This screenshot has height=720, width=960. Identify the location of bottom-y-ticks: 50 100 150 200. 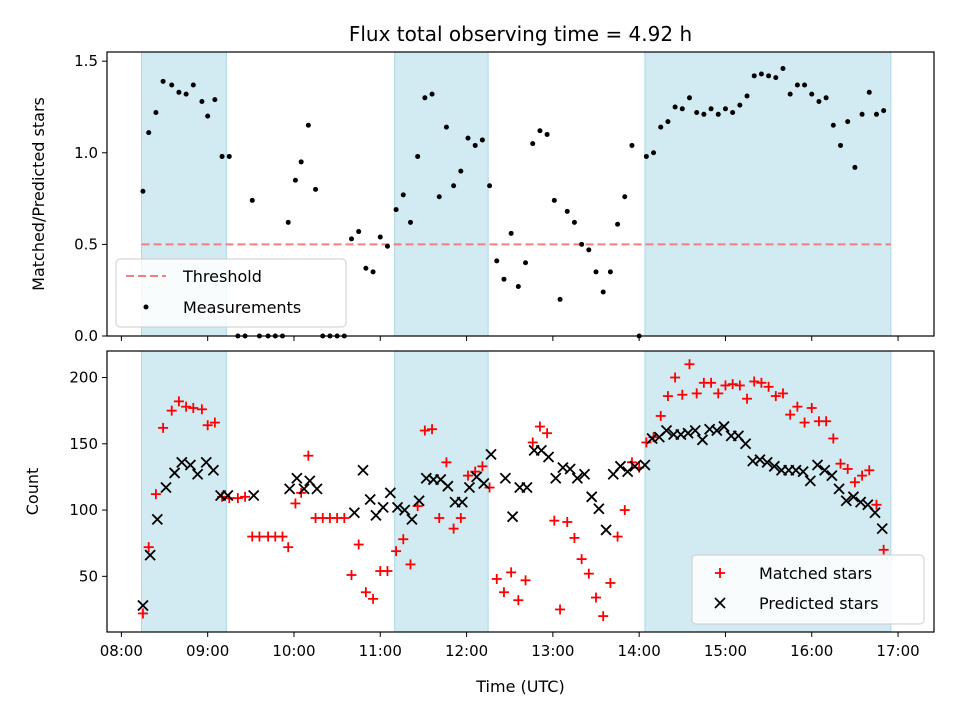
(88, 477).